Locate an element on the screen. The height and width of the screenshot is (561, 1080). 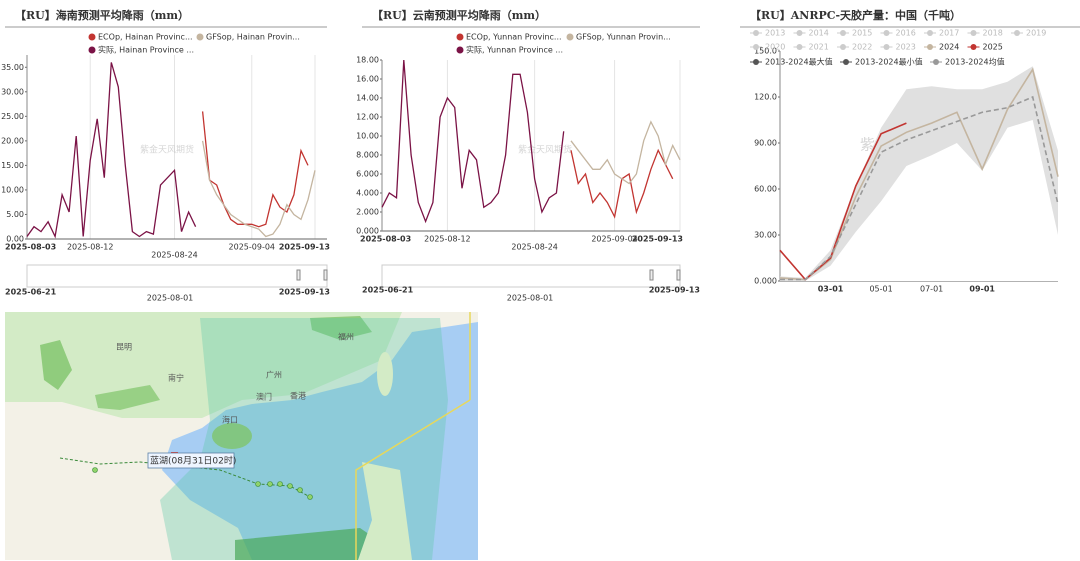
legend-label: 2023 is located at coordinates (906, 47).